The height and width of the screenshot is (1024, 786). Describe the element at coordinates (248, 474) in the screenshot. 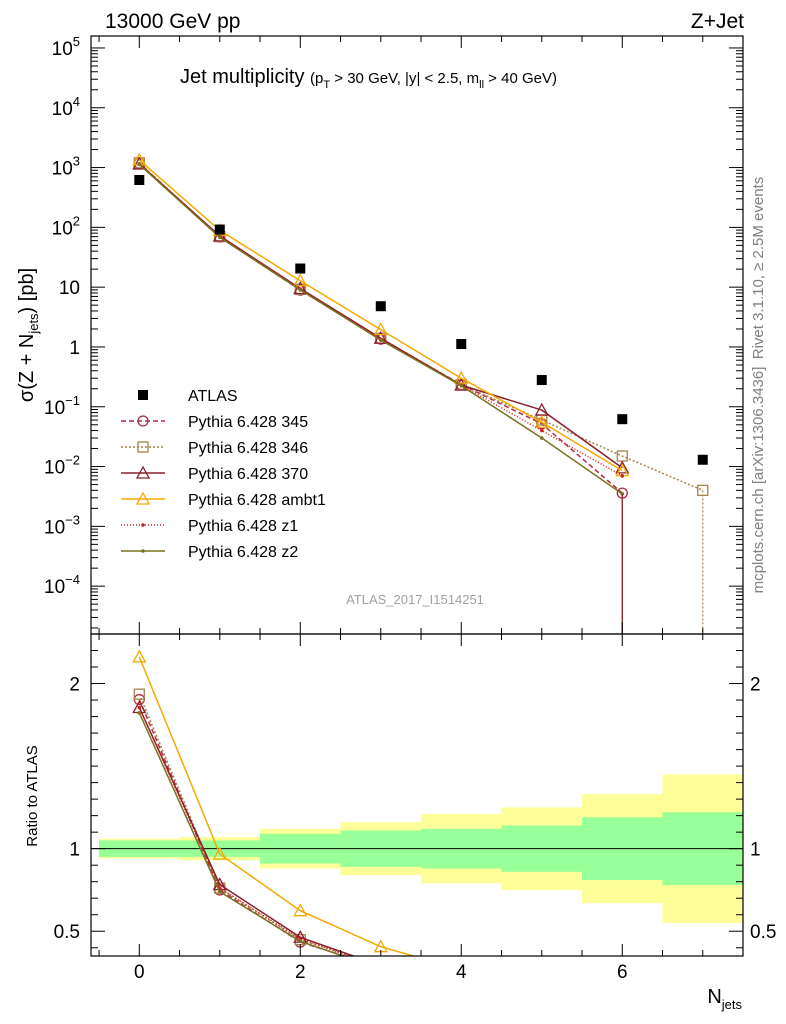

I see `legend-label-2: Pythia 6.428 370` at that location.